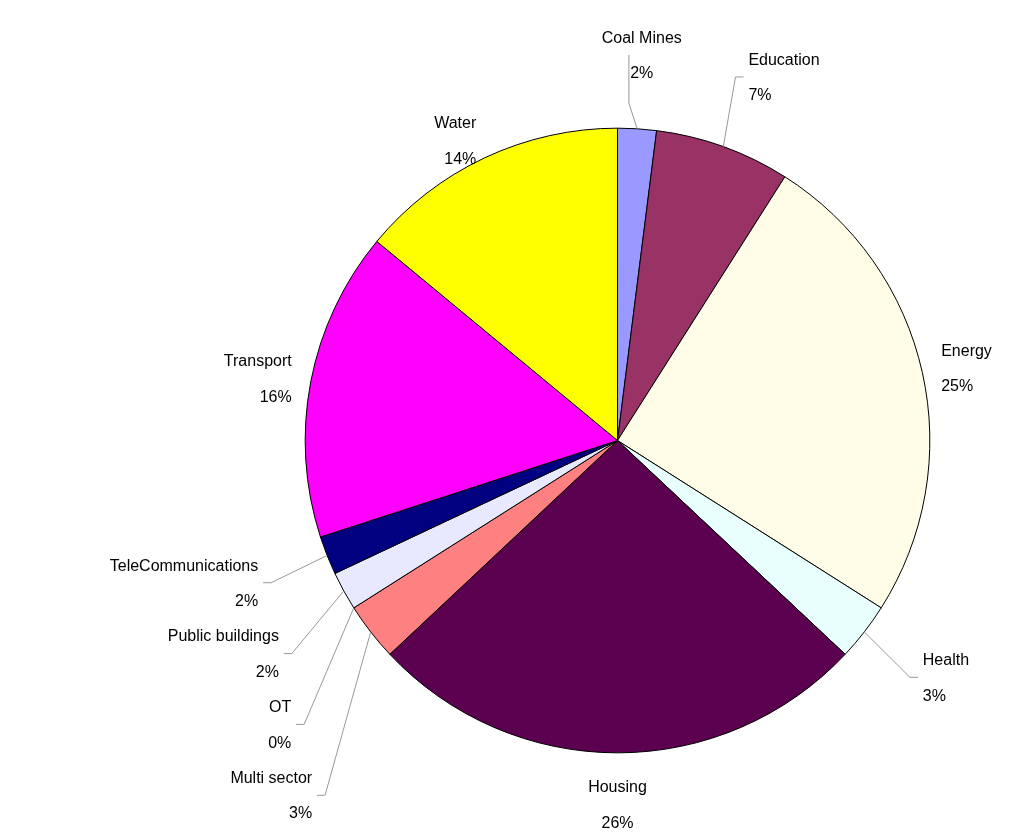 This screenshot has height=833, width=1030. I want to click on slice-label: Health, so click(946, 660).